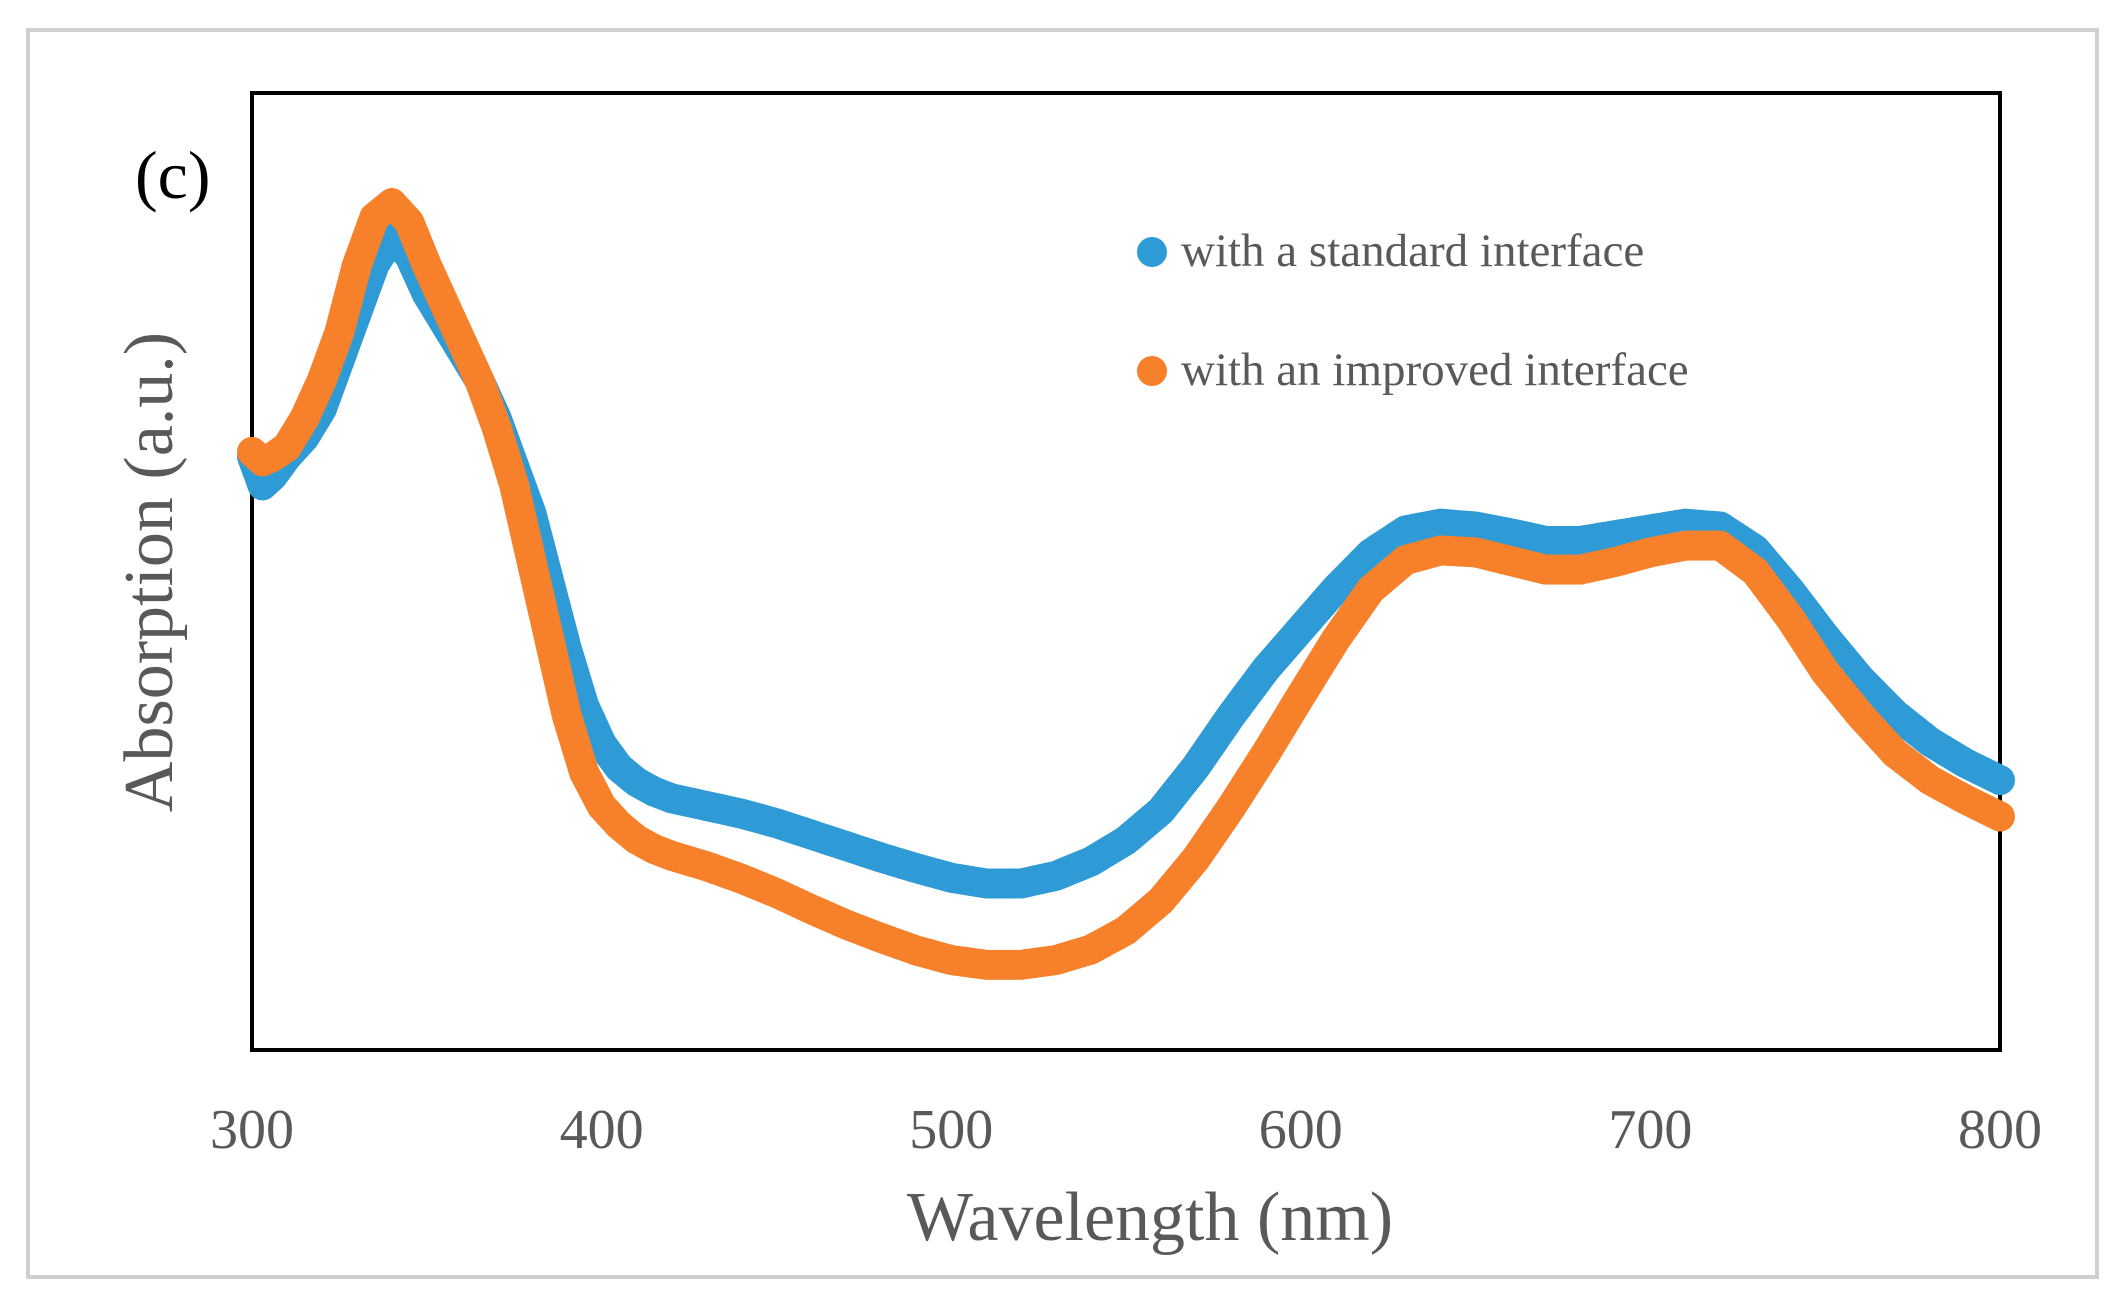 Image resolution: width=2120 pixels, height=1309 pixels. Describe the element at coordinates (1152, 252) in the screenshot. I see `legend-marker-standard` at that location.